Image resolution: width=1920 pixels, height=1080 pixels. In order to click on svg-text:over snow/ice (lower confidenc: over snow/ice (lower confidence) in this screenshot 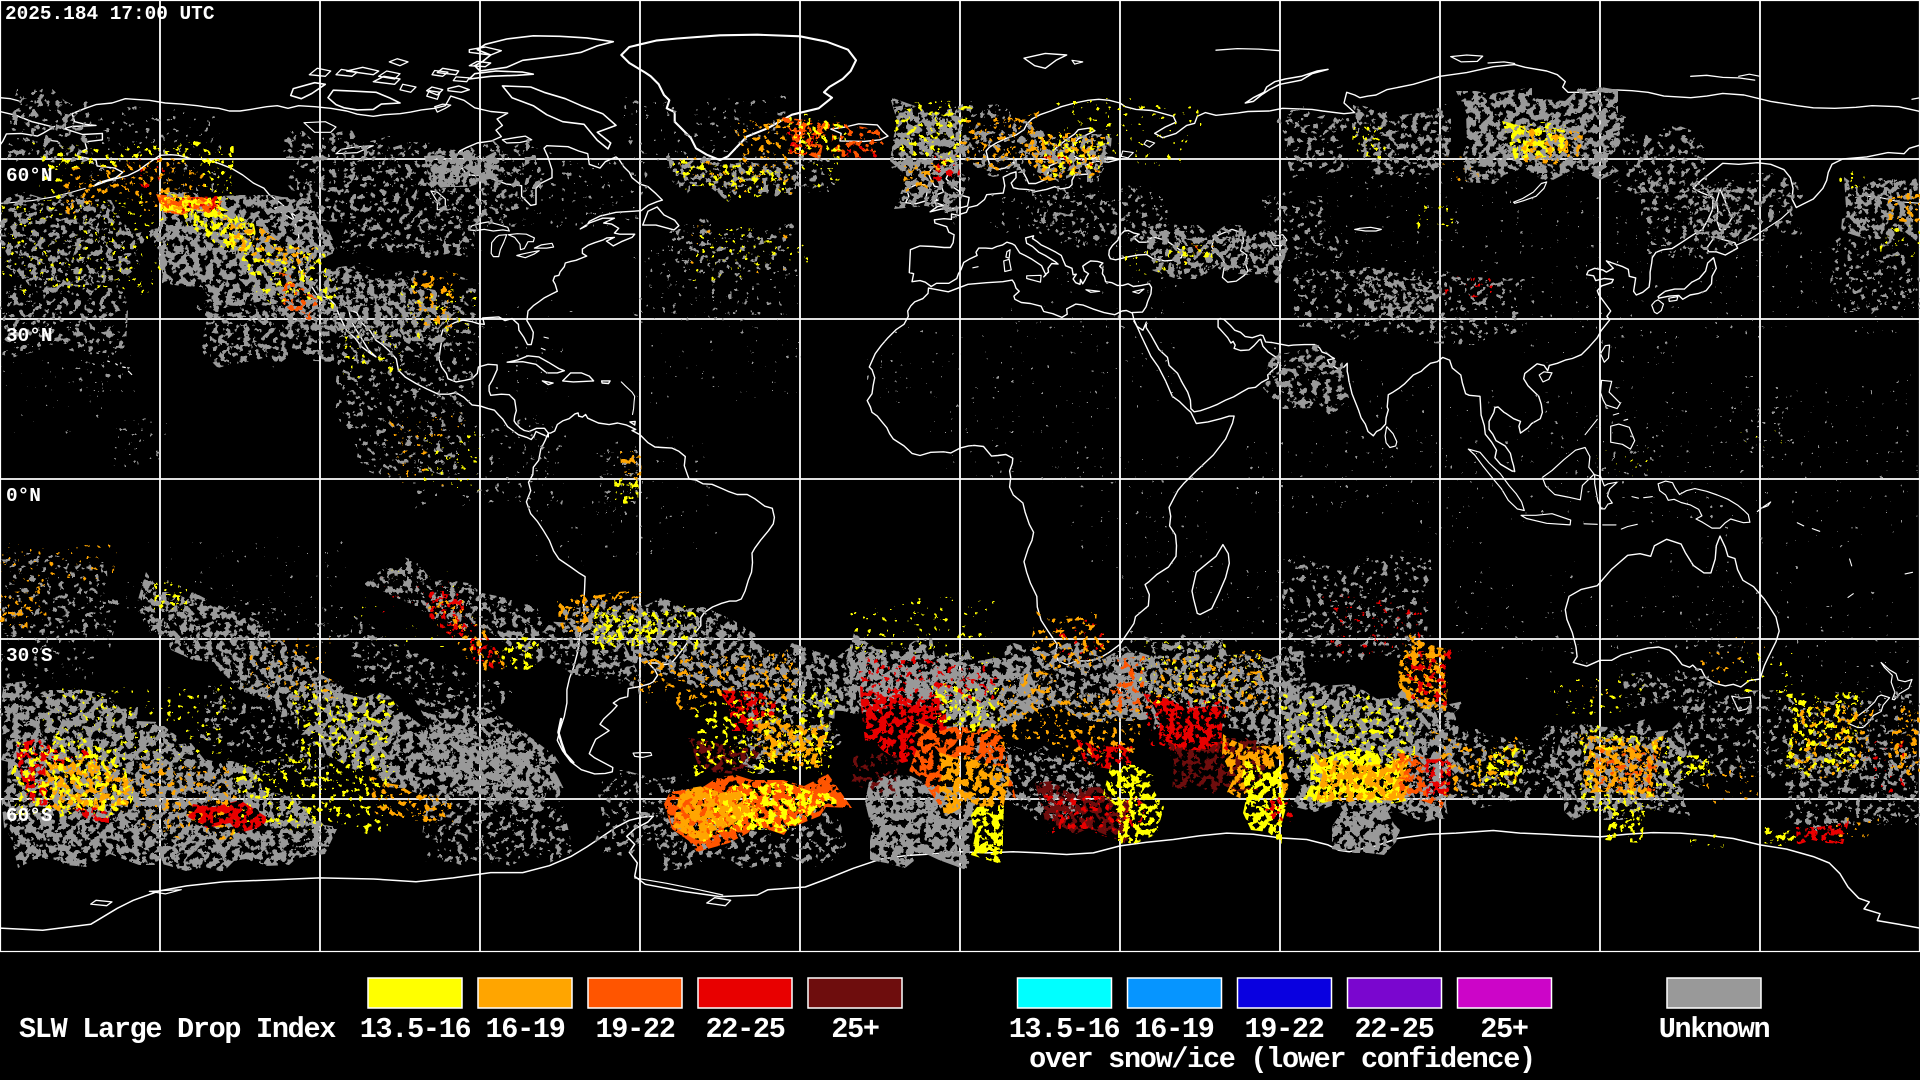, I will do `click(1282, 1059)`.